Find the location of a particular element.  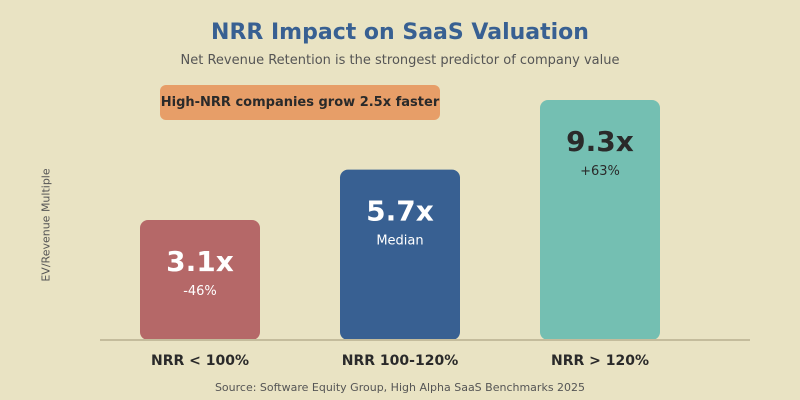

bar-sub-label: -46% is located at coordinates (200, 291).